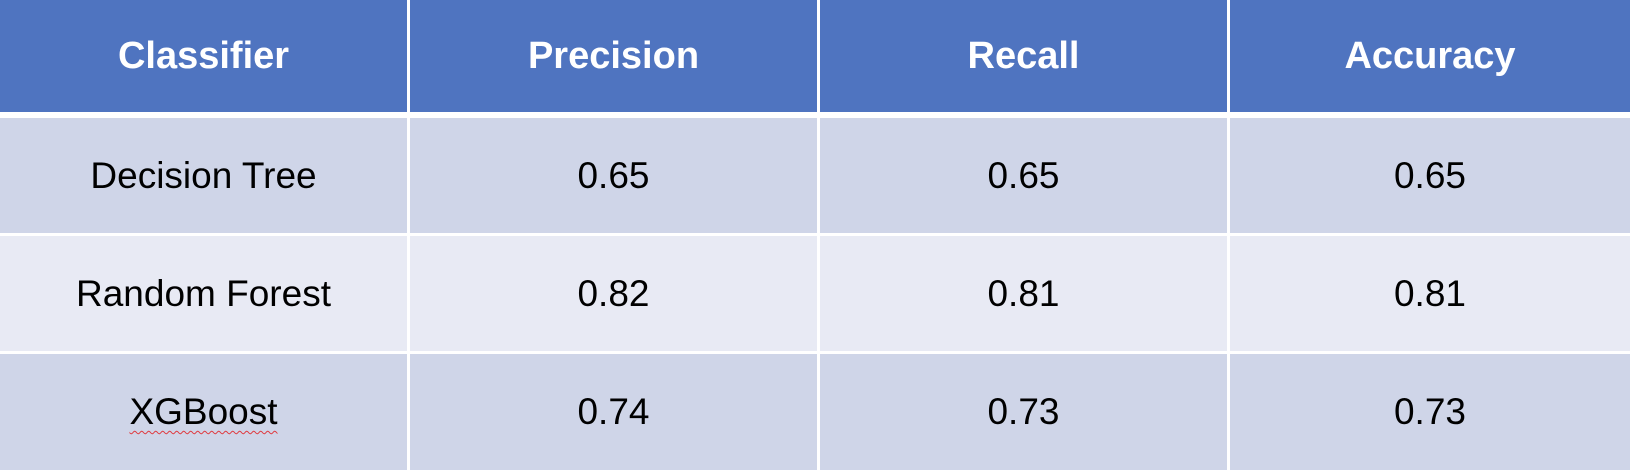  What do you see at coordinates (205, 295) in the screenshot?
I see `cell-classifier: Random Forest` at bounding box center [205, 295].